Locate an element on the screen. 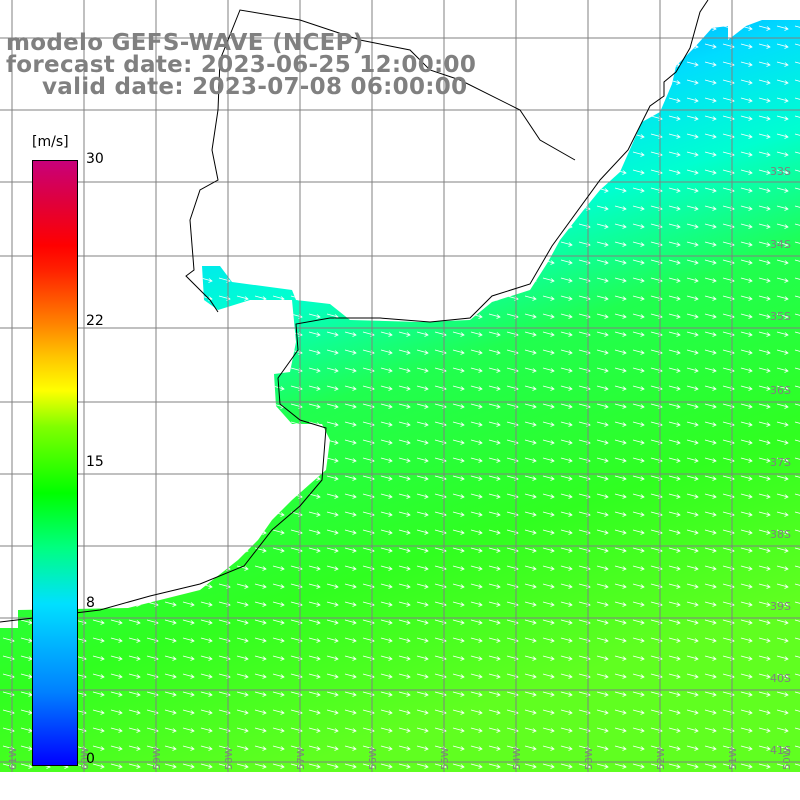 This screenshot has height=800, width=800. colorbar-tick-label: 30 is located at coordinates (95, 159).